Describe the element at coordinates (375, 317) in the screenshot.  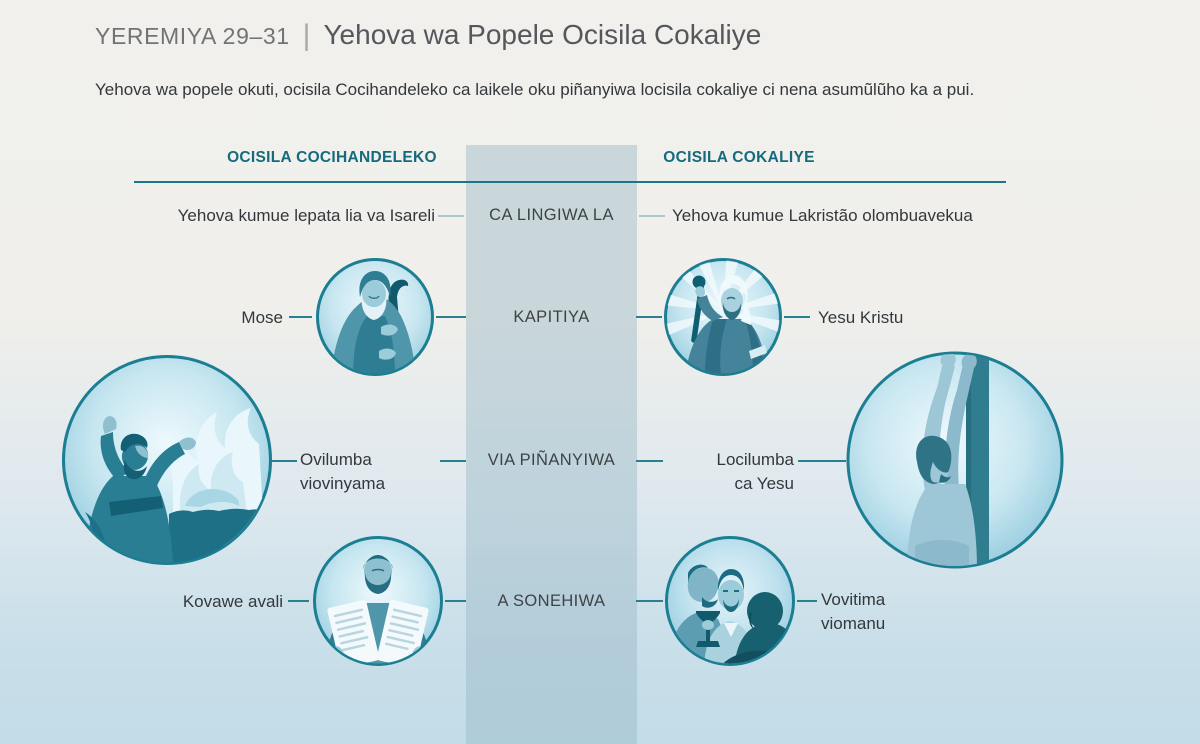
I see `moses-with-staff-icon` at that location.